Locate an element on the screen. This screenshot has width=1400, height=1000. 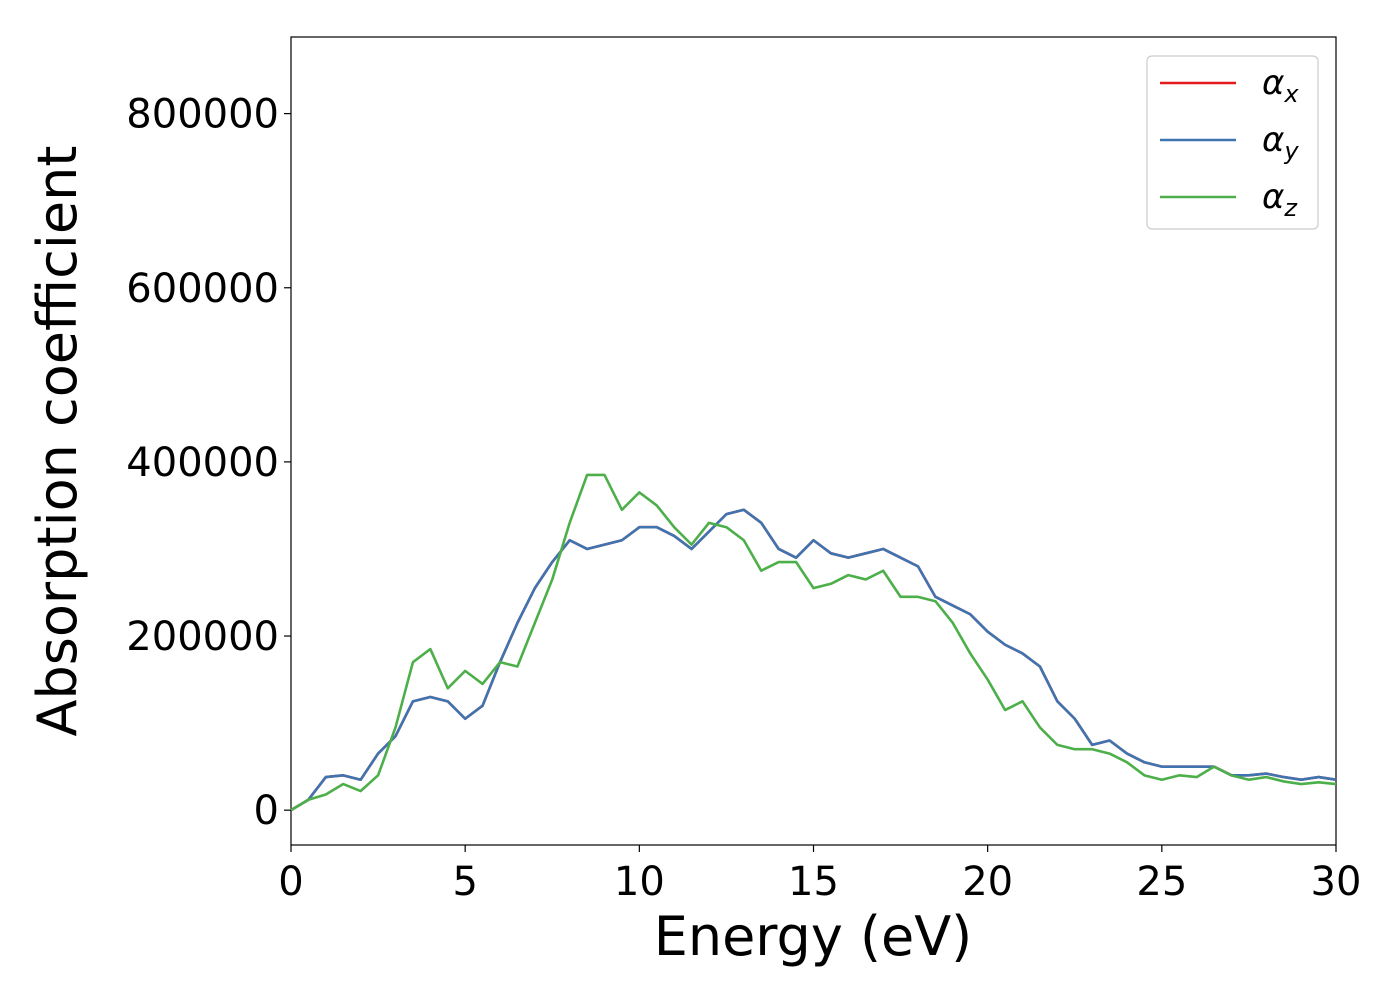
x-tick-label: 15 is located at coordinates (813, 882).